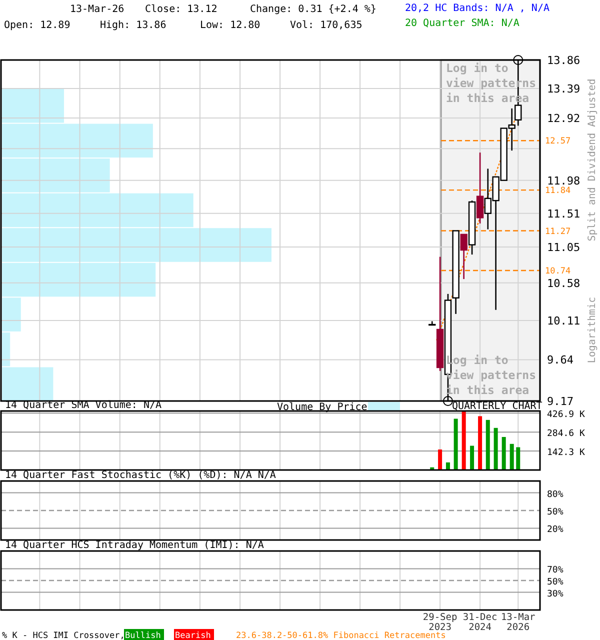 The height and width of the screenshot is (640, 600). What do you see at coordinates (134, 545) in the screenshot?
I see `chart-title: 14 Quarter HCS Intraday Momentum (IMI): N/A` at bounding box center [134, 545].